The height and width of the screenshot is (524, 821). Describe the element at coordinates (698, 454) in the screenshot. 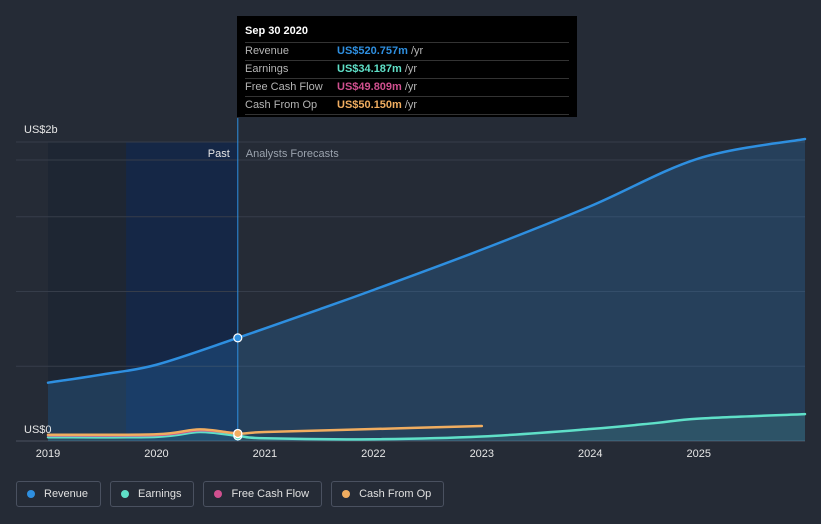

I see `x-tick-label: 2025` at that location.